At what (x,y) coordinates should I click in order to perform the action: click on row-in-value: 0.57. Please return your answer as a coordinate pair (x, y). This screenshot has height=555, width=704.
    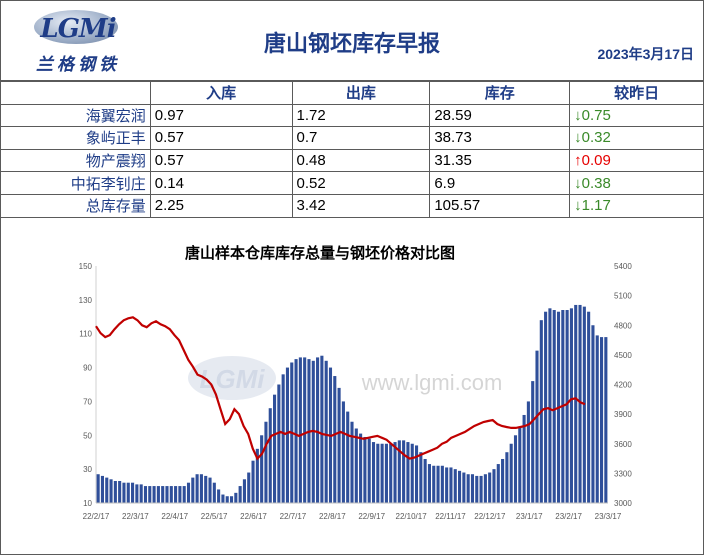
    Looking at the image, I should click on (221, 138).